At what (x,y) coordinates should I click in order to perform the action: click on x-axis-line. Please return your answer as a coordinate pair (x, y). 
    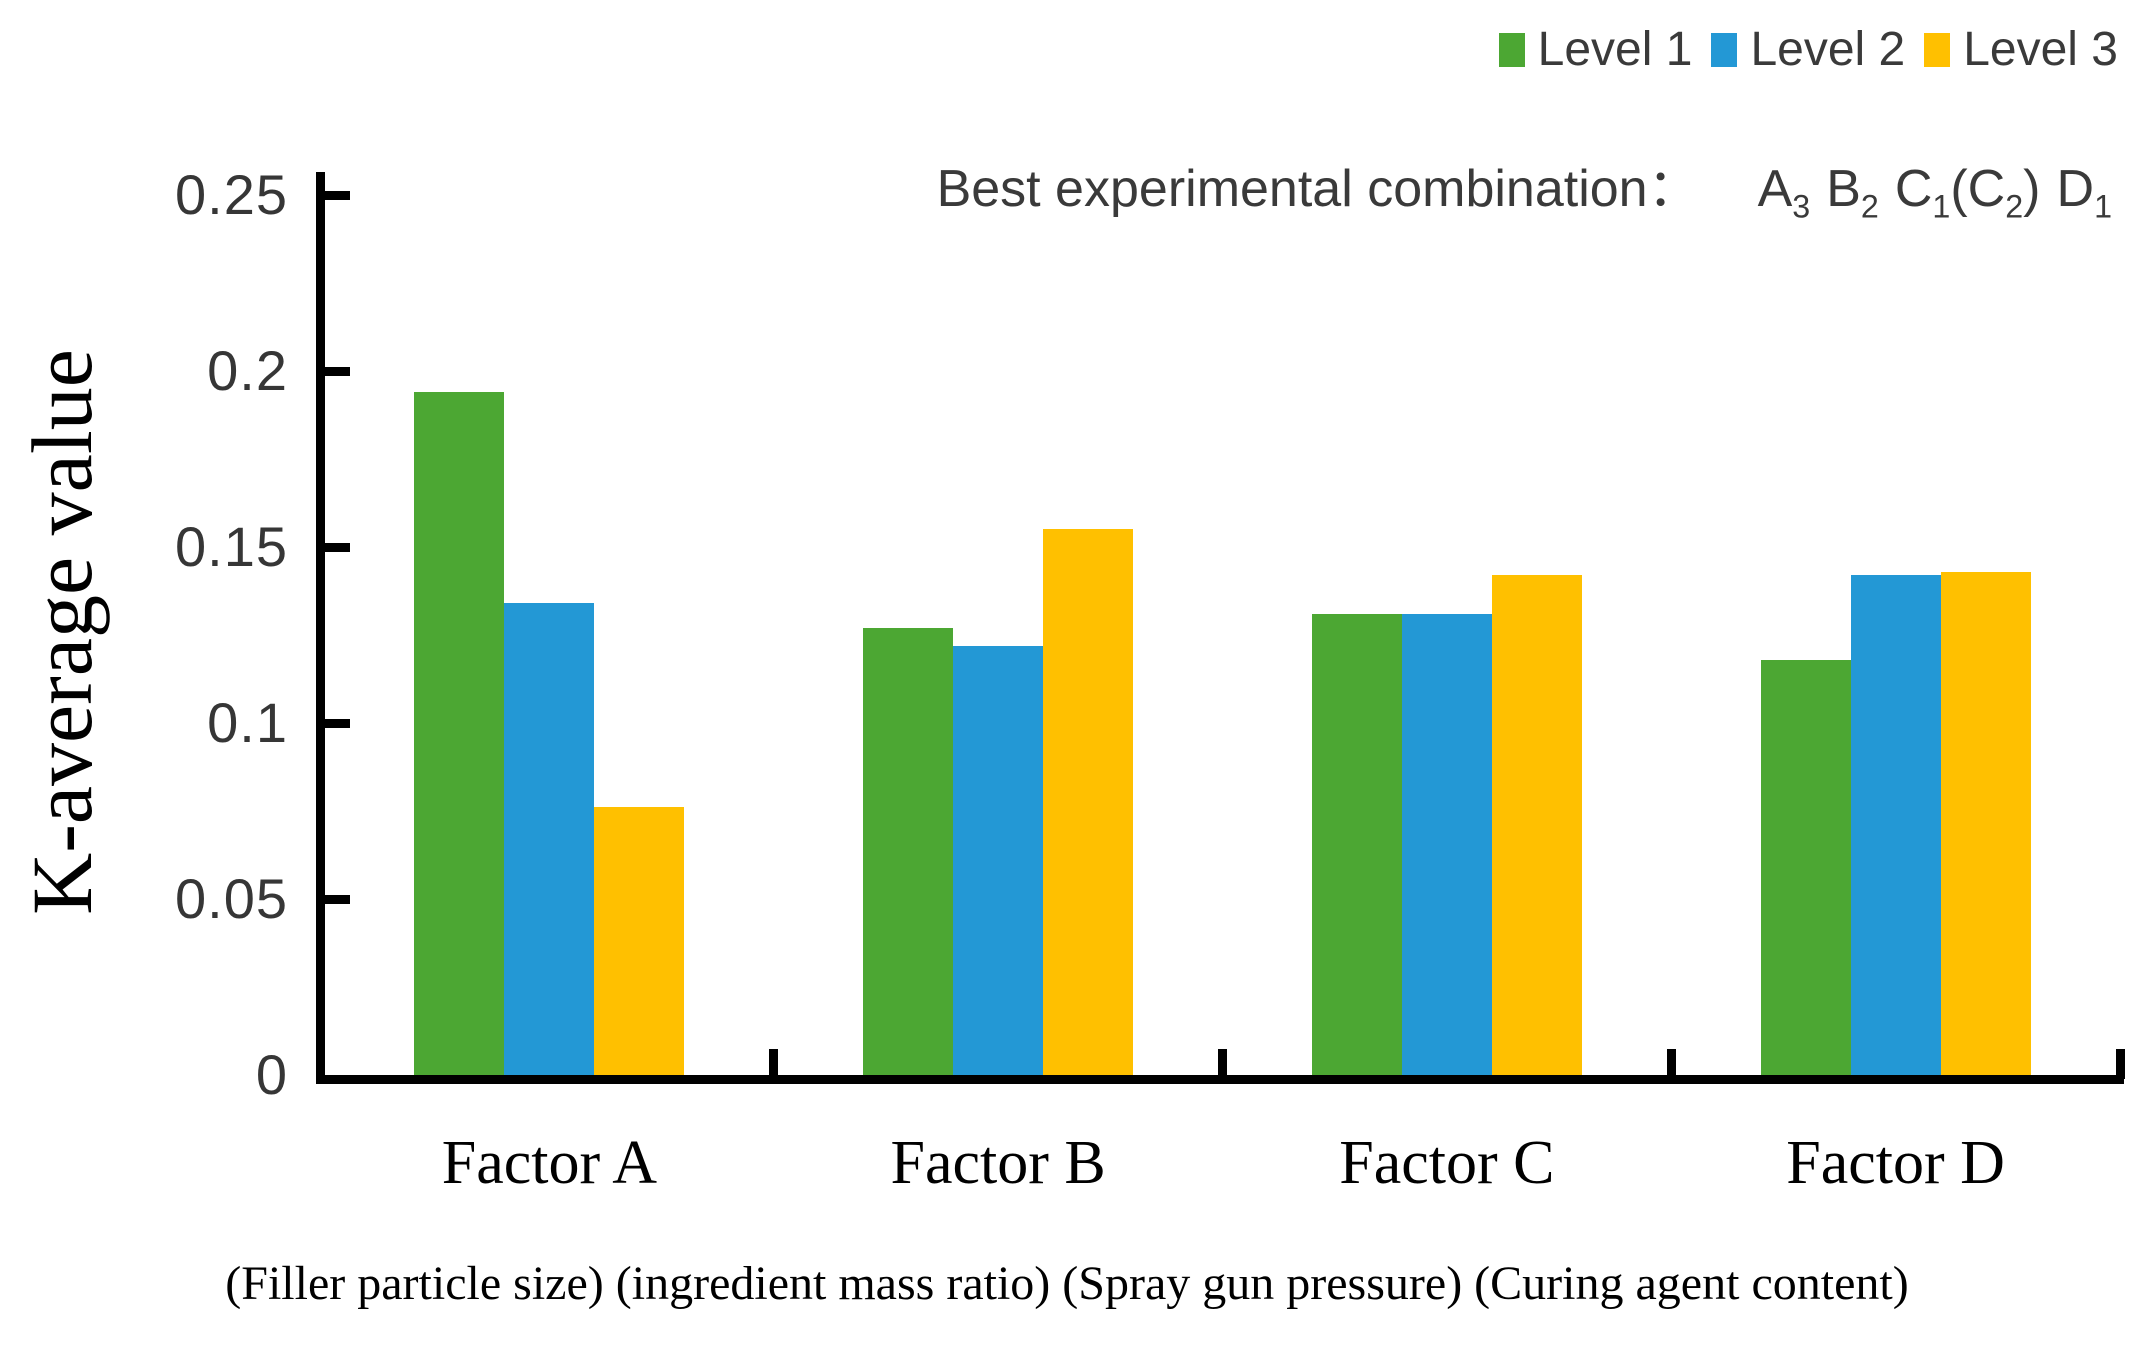
    Looking at the image, I should click on (1220, 1079).